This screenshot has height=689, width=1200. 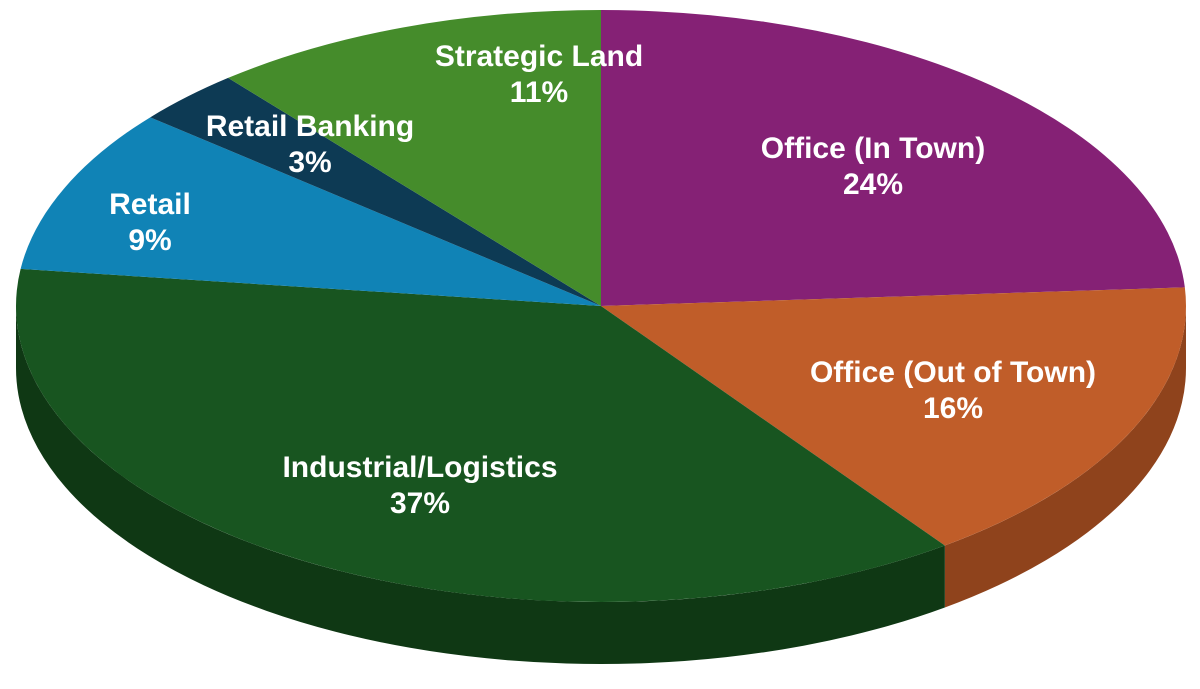 I want to click on pie-side-office-out-of-town, so click(x=1065, y=457).